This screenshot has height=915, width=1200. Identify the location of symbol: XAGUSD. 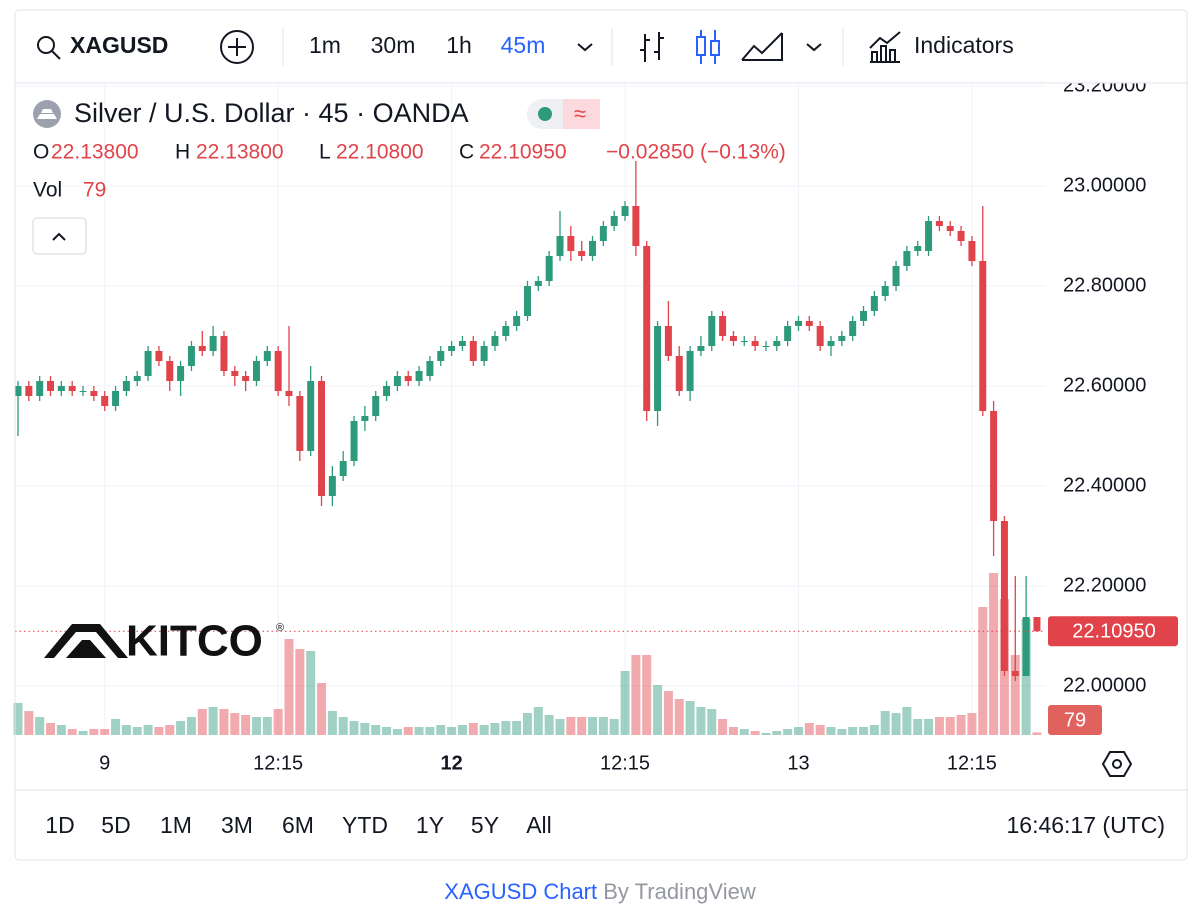
(119, 45).